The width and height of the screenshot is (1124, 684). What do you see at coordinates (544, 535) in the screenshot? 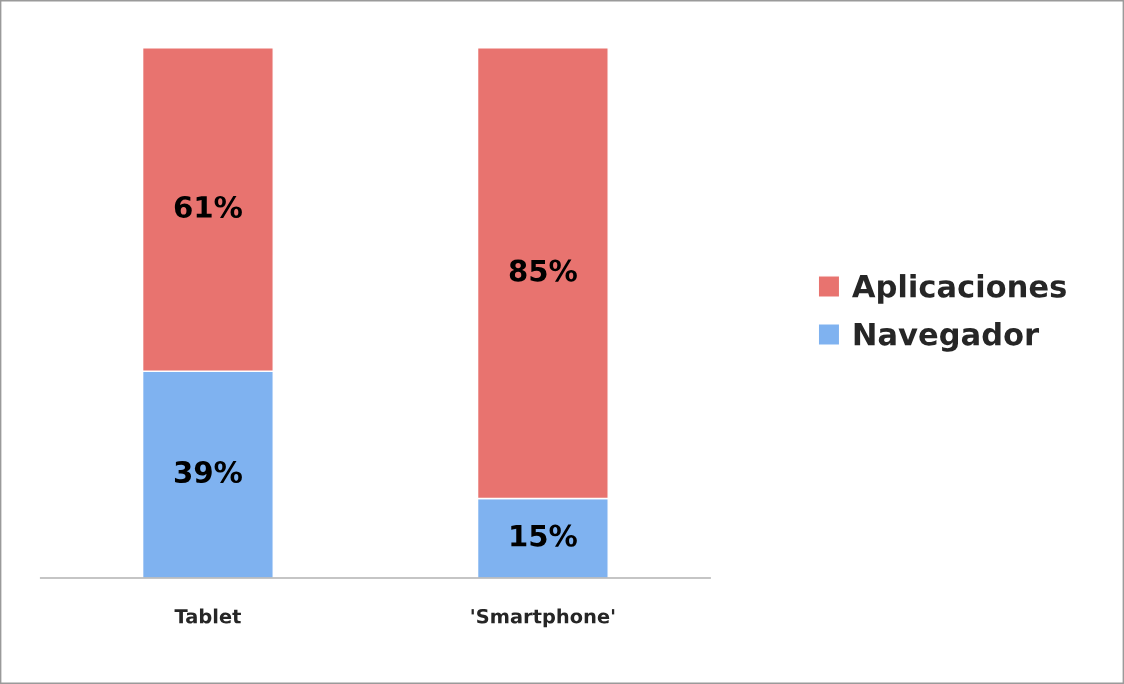
I see `data-label: 15%` at bounding box center [544, 535].